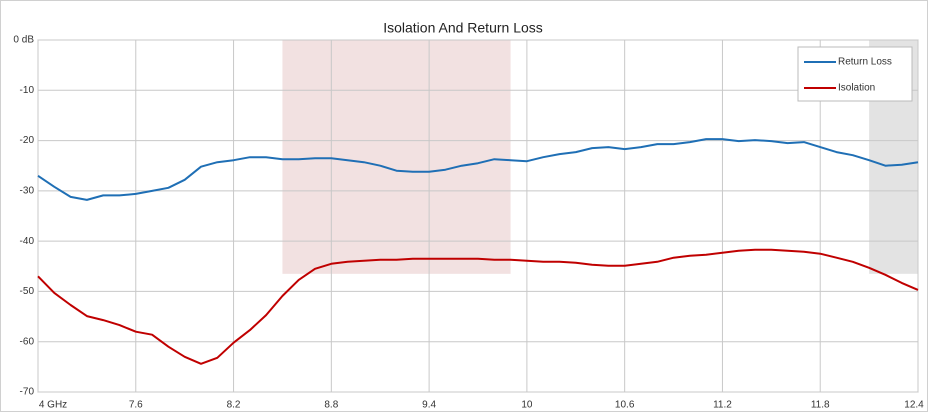  Describe the element at coordinates (27, 291) in the screenshot. I see `y-tick-label: -50` at that location.